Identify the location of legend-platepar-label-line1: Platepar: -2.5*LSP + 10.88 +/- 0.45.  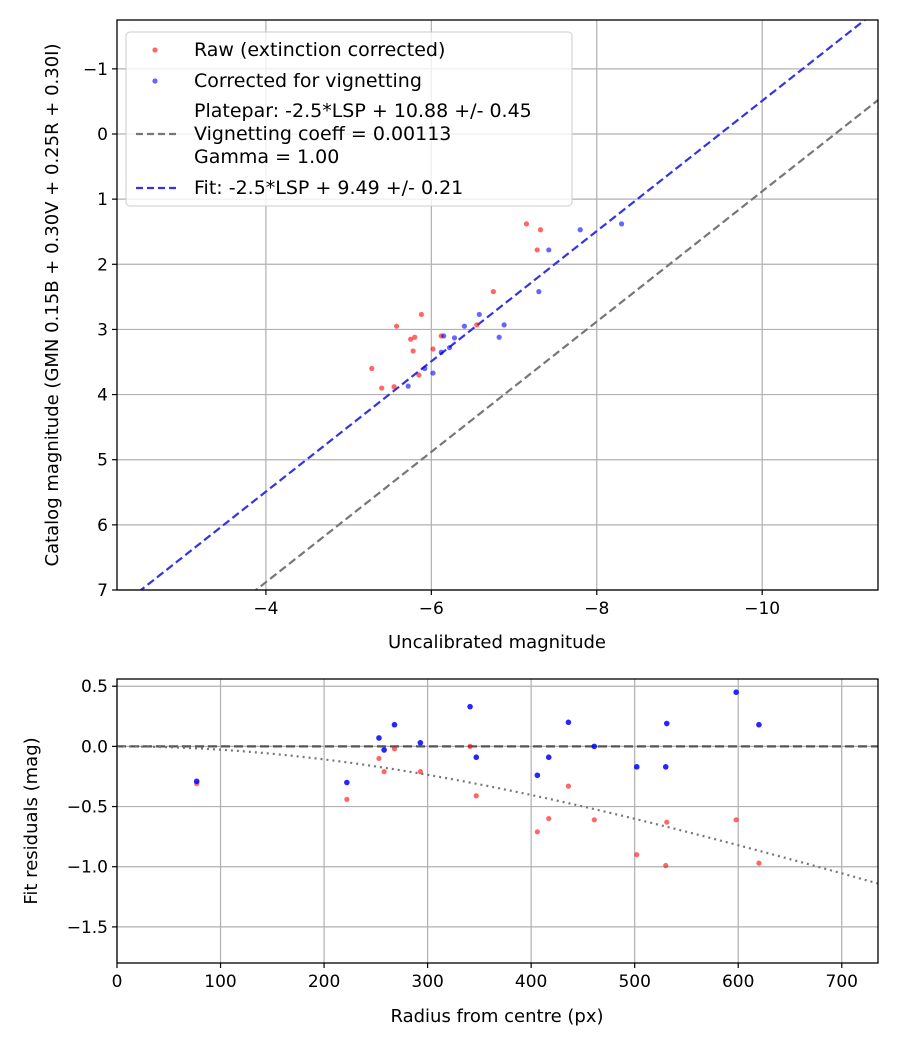
(363, 111).